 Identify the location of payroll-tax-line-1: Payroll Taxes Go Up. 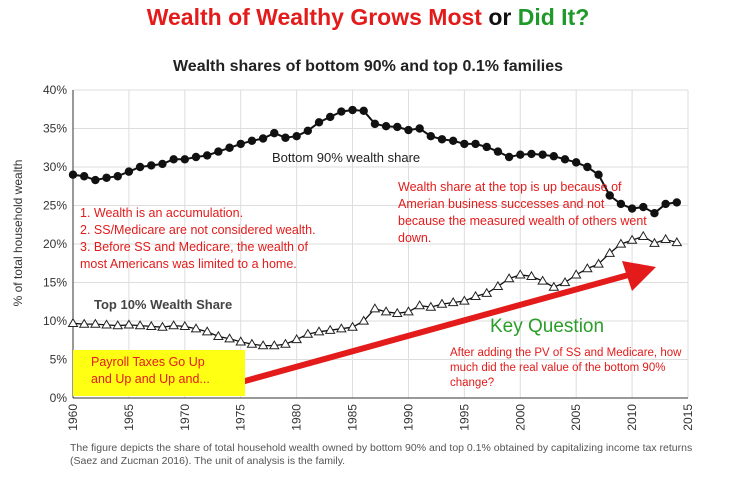
(148, 362).